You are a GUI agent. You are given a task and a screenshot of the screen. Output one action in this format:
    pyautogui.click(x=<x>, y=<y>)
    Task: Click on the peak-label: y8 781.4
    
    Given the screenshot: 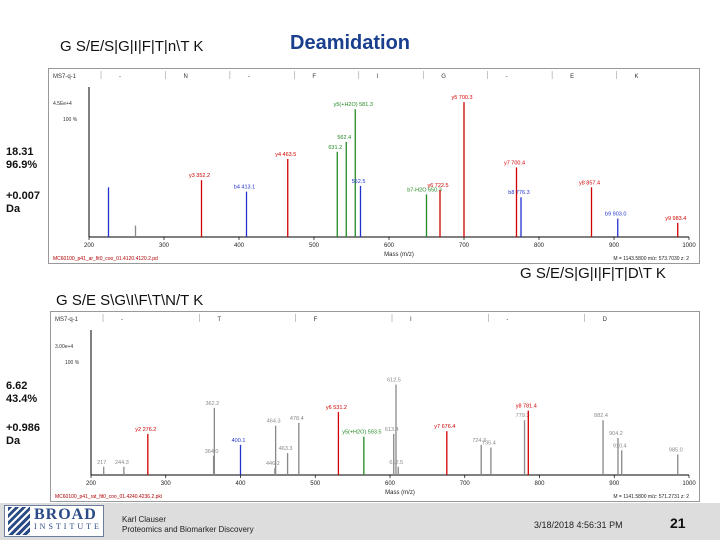 What is the action you would take?
    pyautogui.click(x=526, y=407)
    